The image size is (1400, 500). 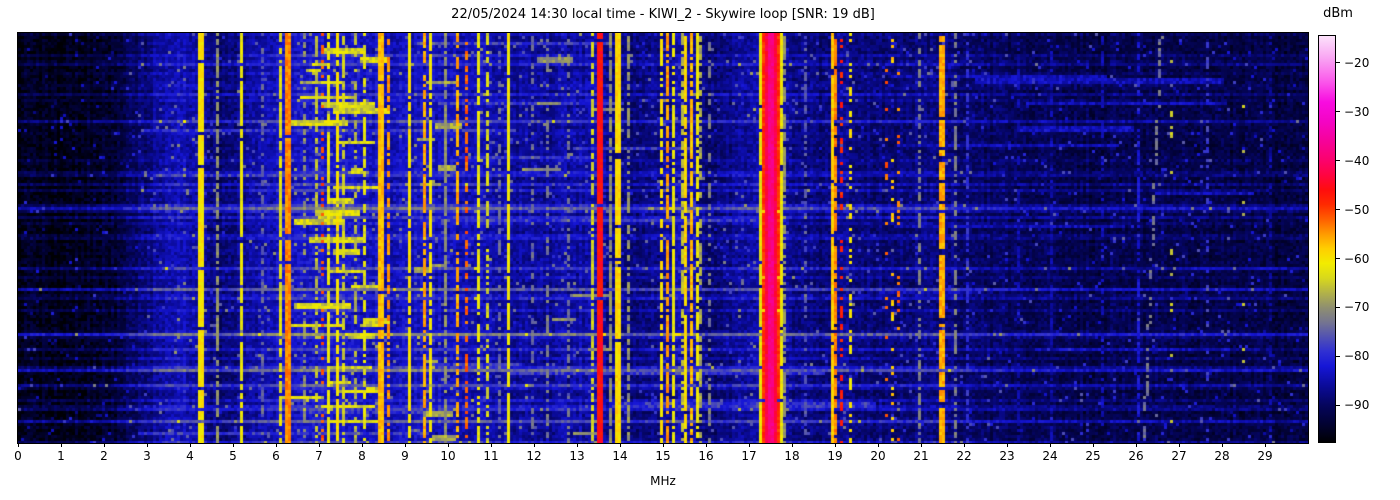 What do you see at coordinates (706, 456) in the screenshot?
I see `x-tick-label: 16` at bounding box center [706, 456].